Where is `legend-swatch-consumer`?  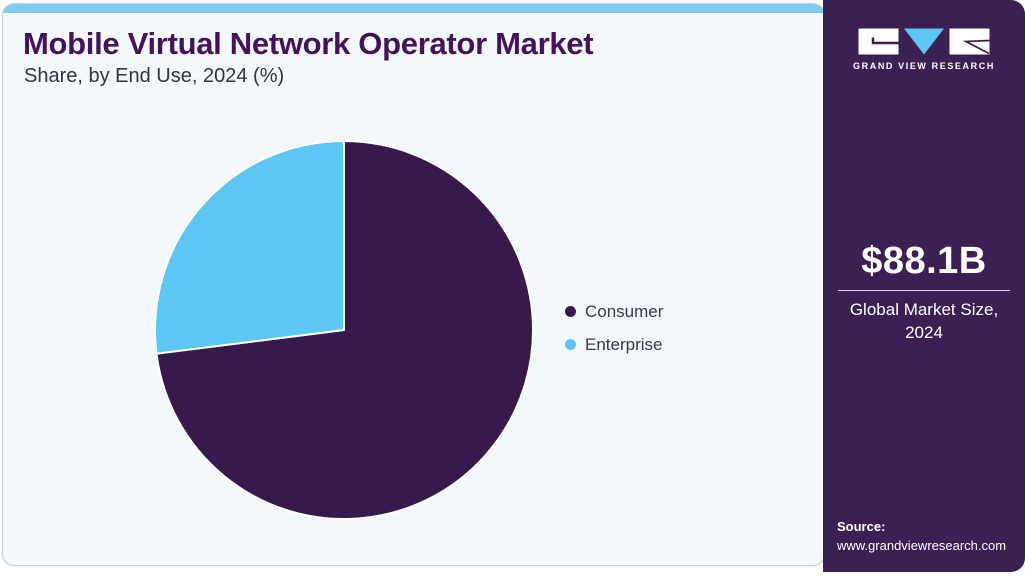
legend-swatch-consumer is located at coordinates (570, 311).